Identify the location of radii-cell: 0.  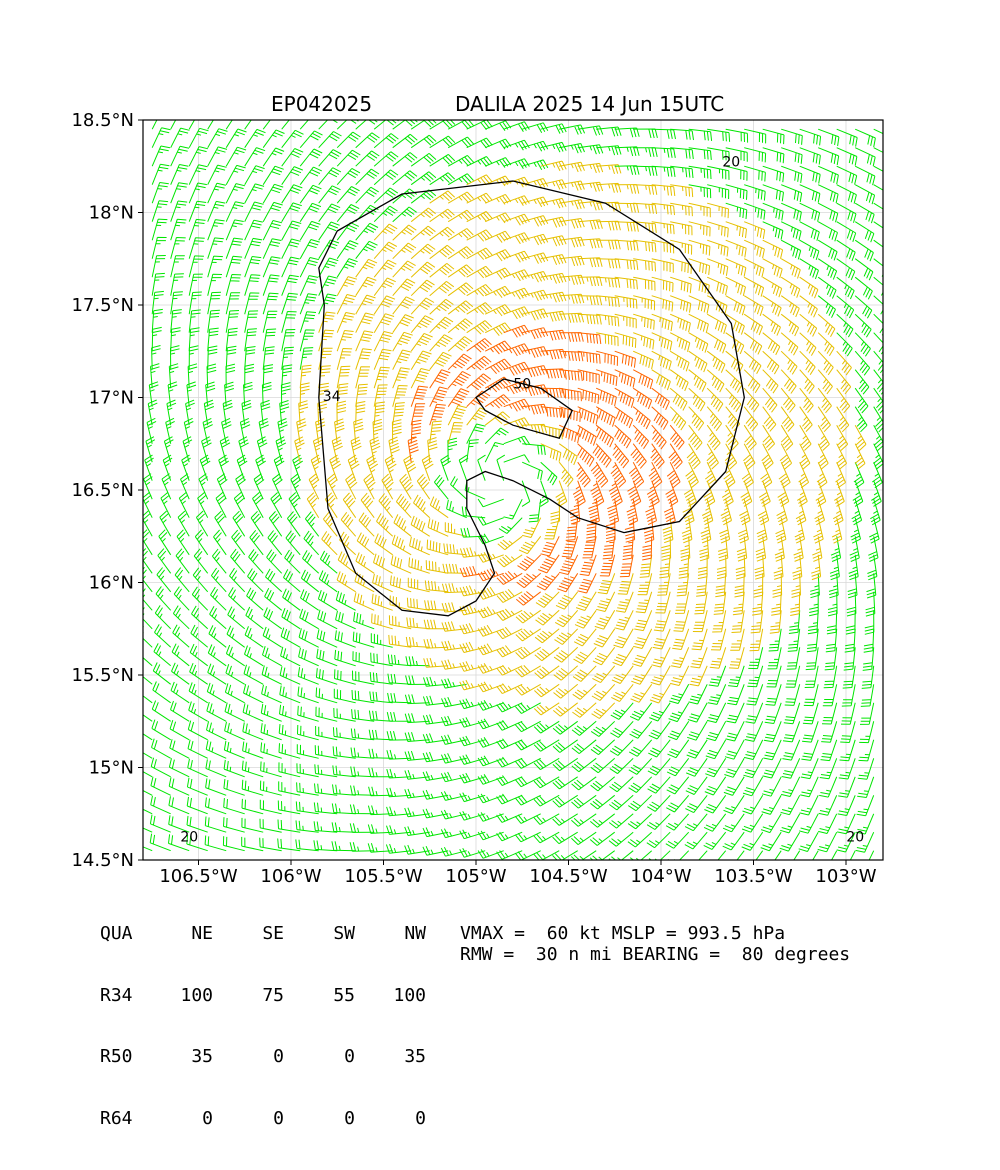
(207, 1118).